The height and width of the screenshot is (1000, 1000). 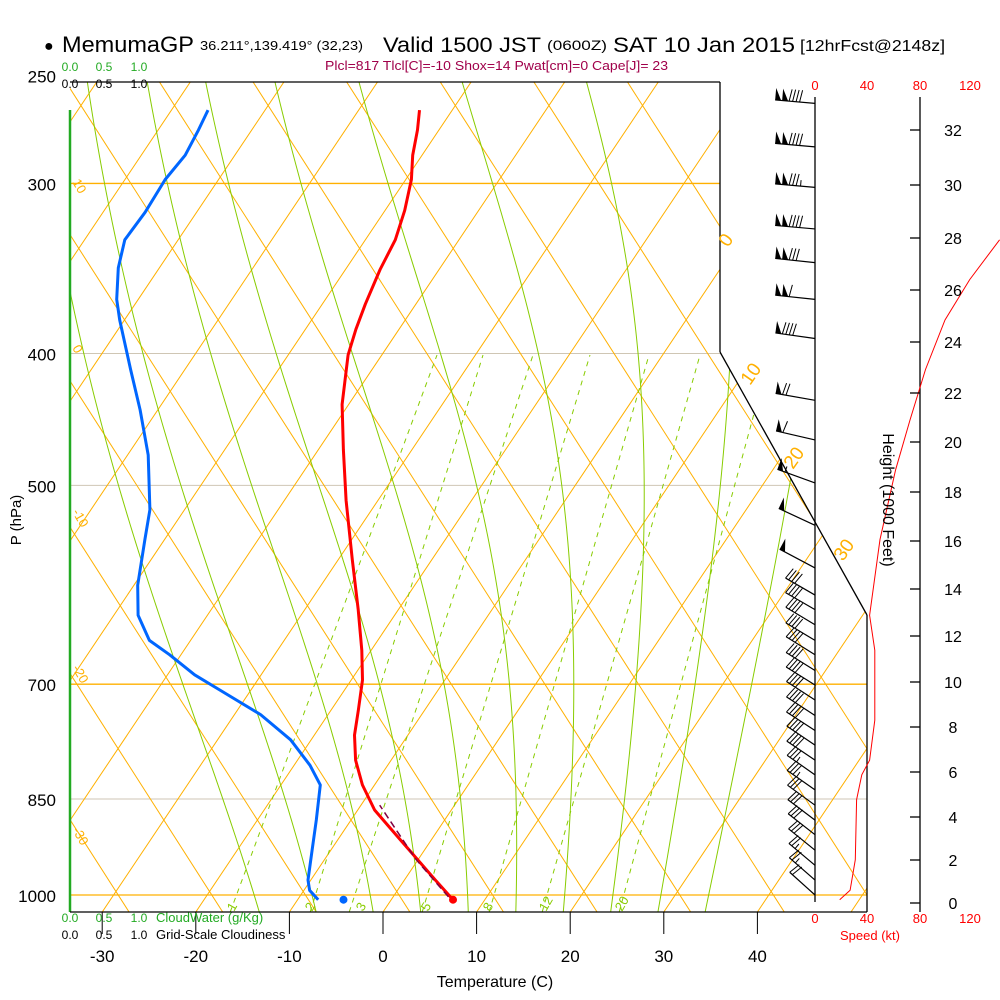 What do you see at coordinates (844, 550) in the screenshot?
I see `isotherm-label: 30` at bounding box center [844, 550].